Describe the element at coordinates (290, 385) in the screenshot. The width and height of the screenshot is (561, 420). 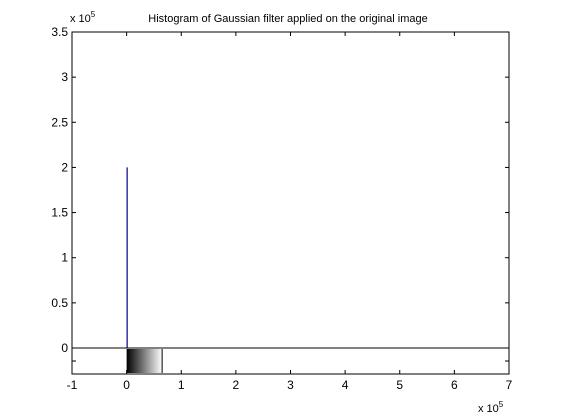
I see `x-tick-label: 3` at that location.